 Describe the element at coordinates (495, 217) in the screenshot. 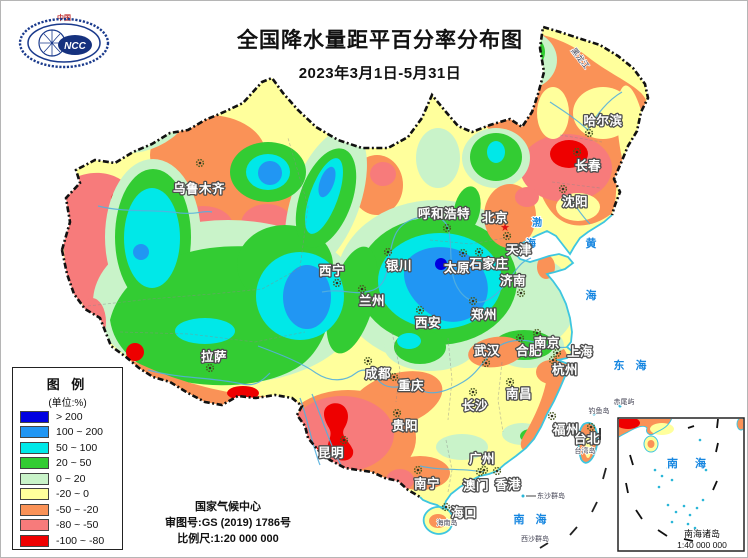

I see `city-label: 北京` at that location.